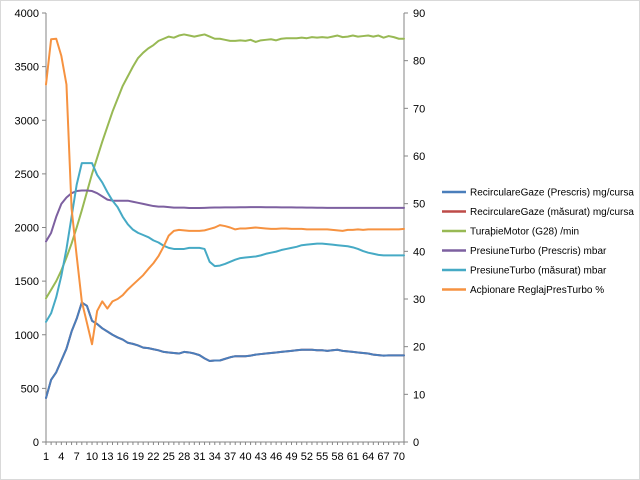  Describe the element at coordinates (383, 457) in the screenshot. I see `x-tick-label: 67` at that location.